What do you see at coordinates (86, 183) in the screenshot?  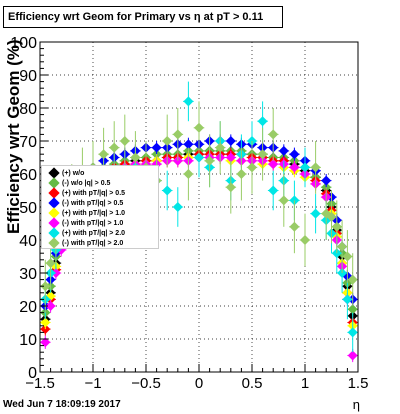 I see `legend-label: (-) w/o |q| > 0.5` at bounding box center [86, 183].